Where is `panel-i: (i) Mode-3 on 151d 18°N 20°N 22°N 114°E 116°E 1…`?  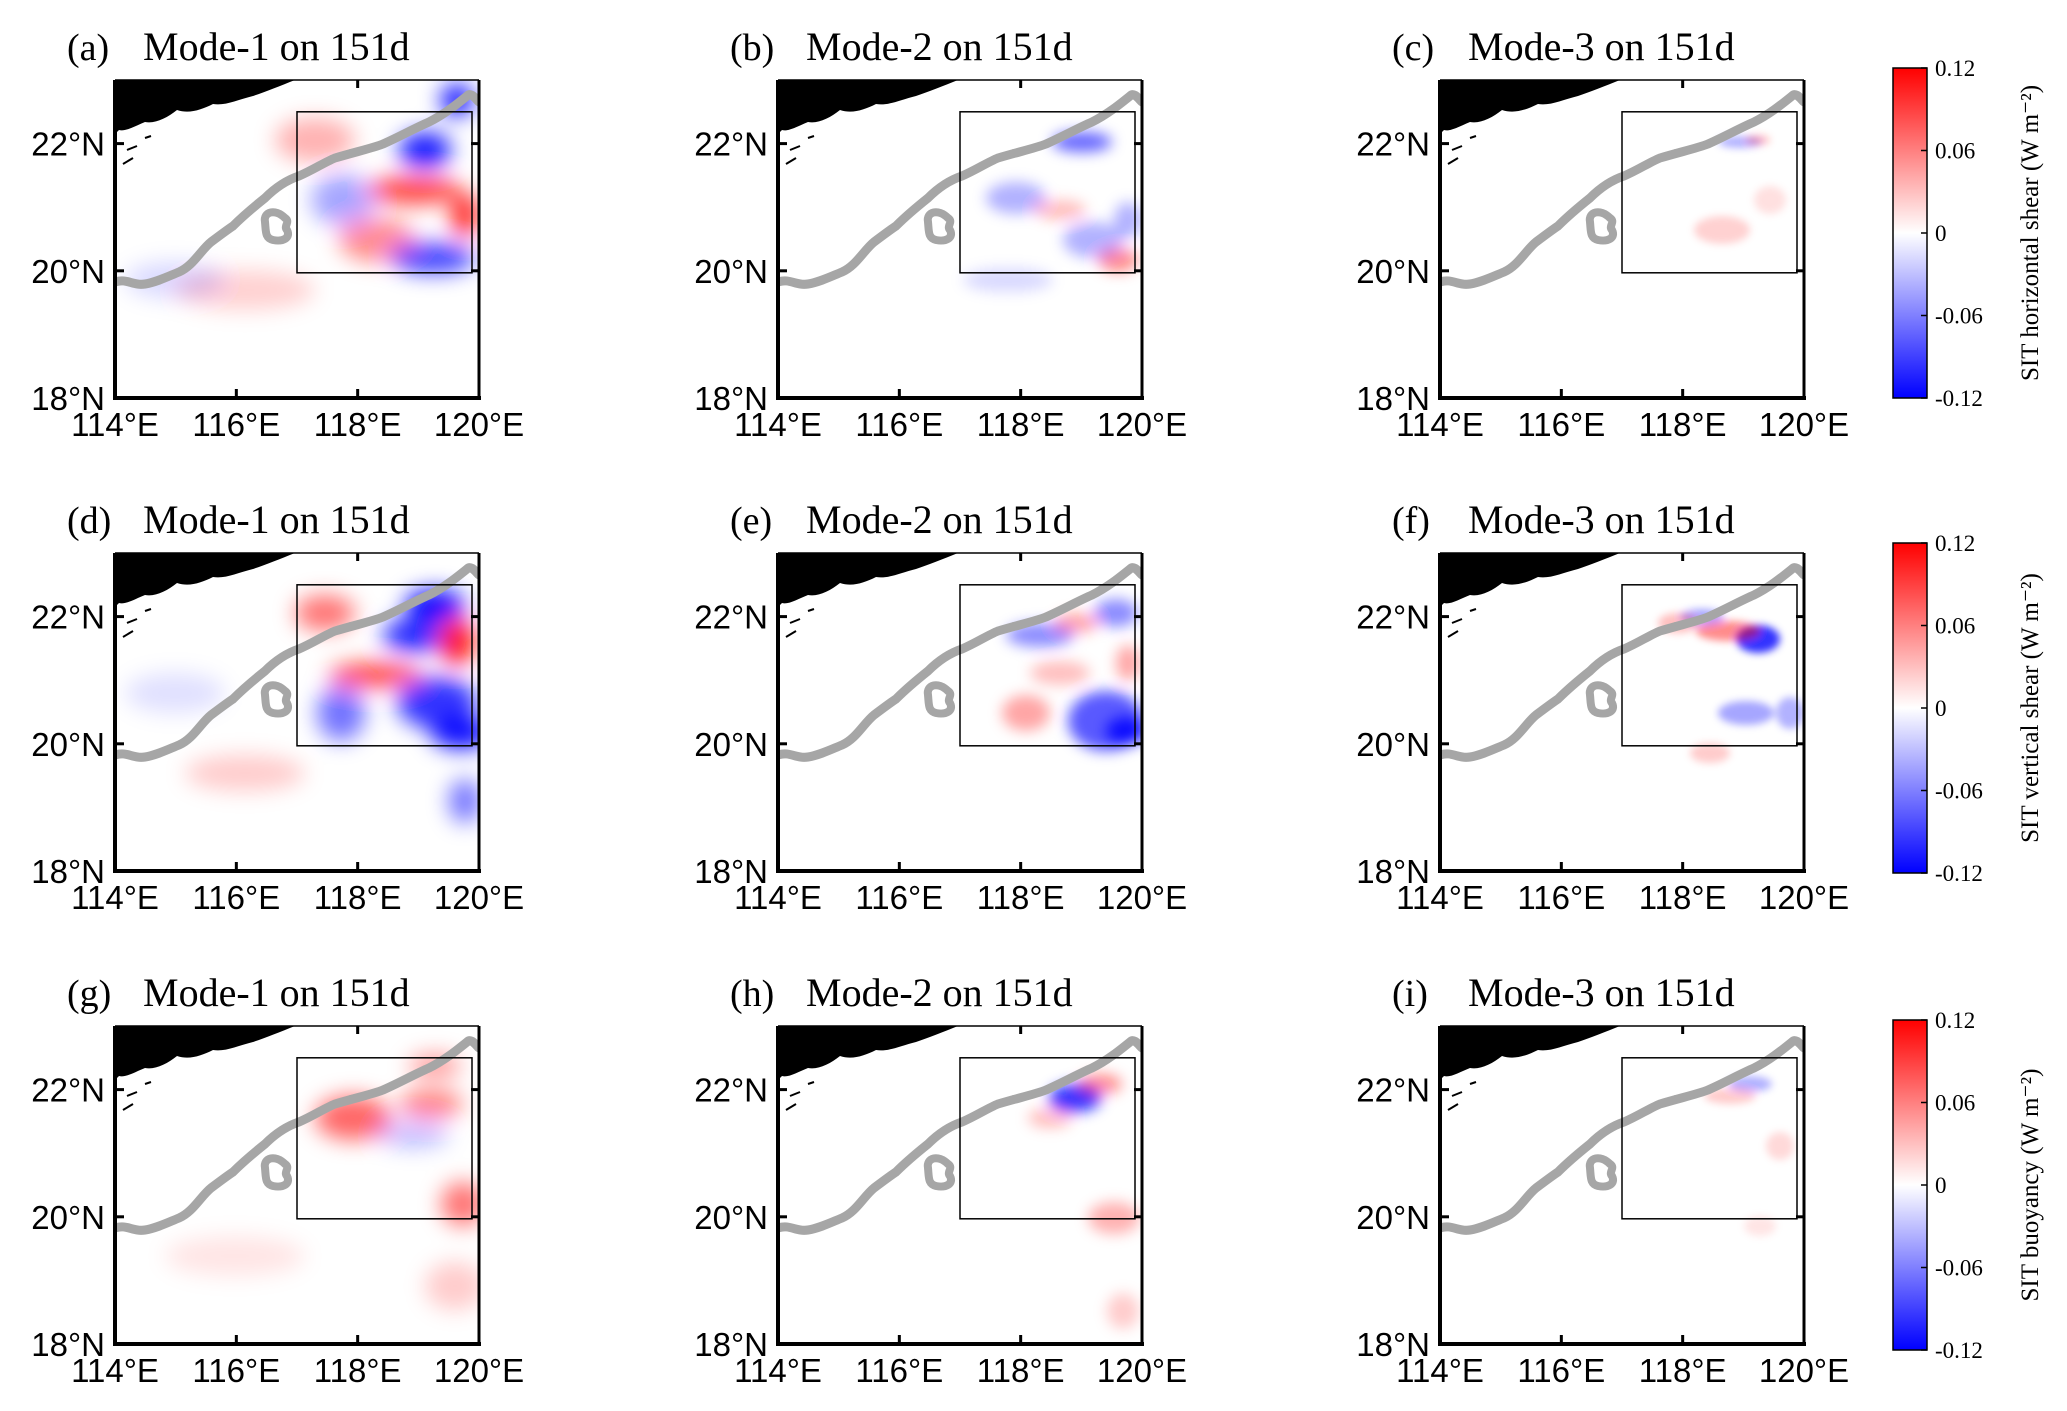
panel-i: (i) Mode-3 on 151d 18°N 20°N 22°N 114°E 116°E 1… is located at coordinates (1602, 1179).